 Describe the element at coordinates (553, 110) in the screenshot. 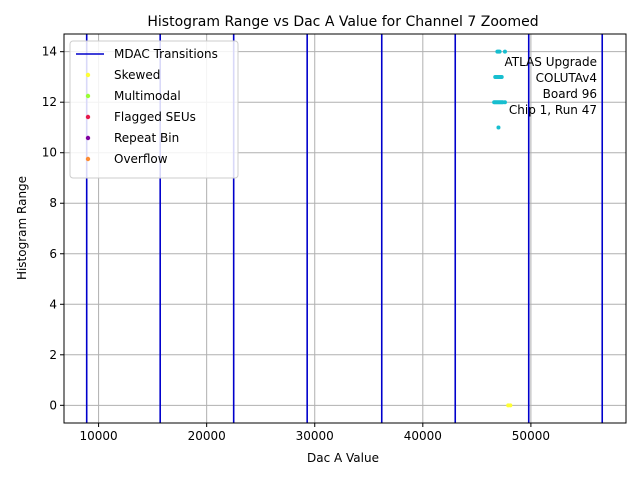

I see `annotation-line: Chip 1, Run 47` at that location.